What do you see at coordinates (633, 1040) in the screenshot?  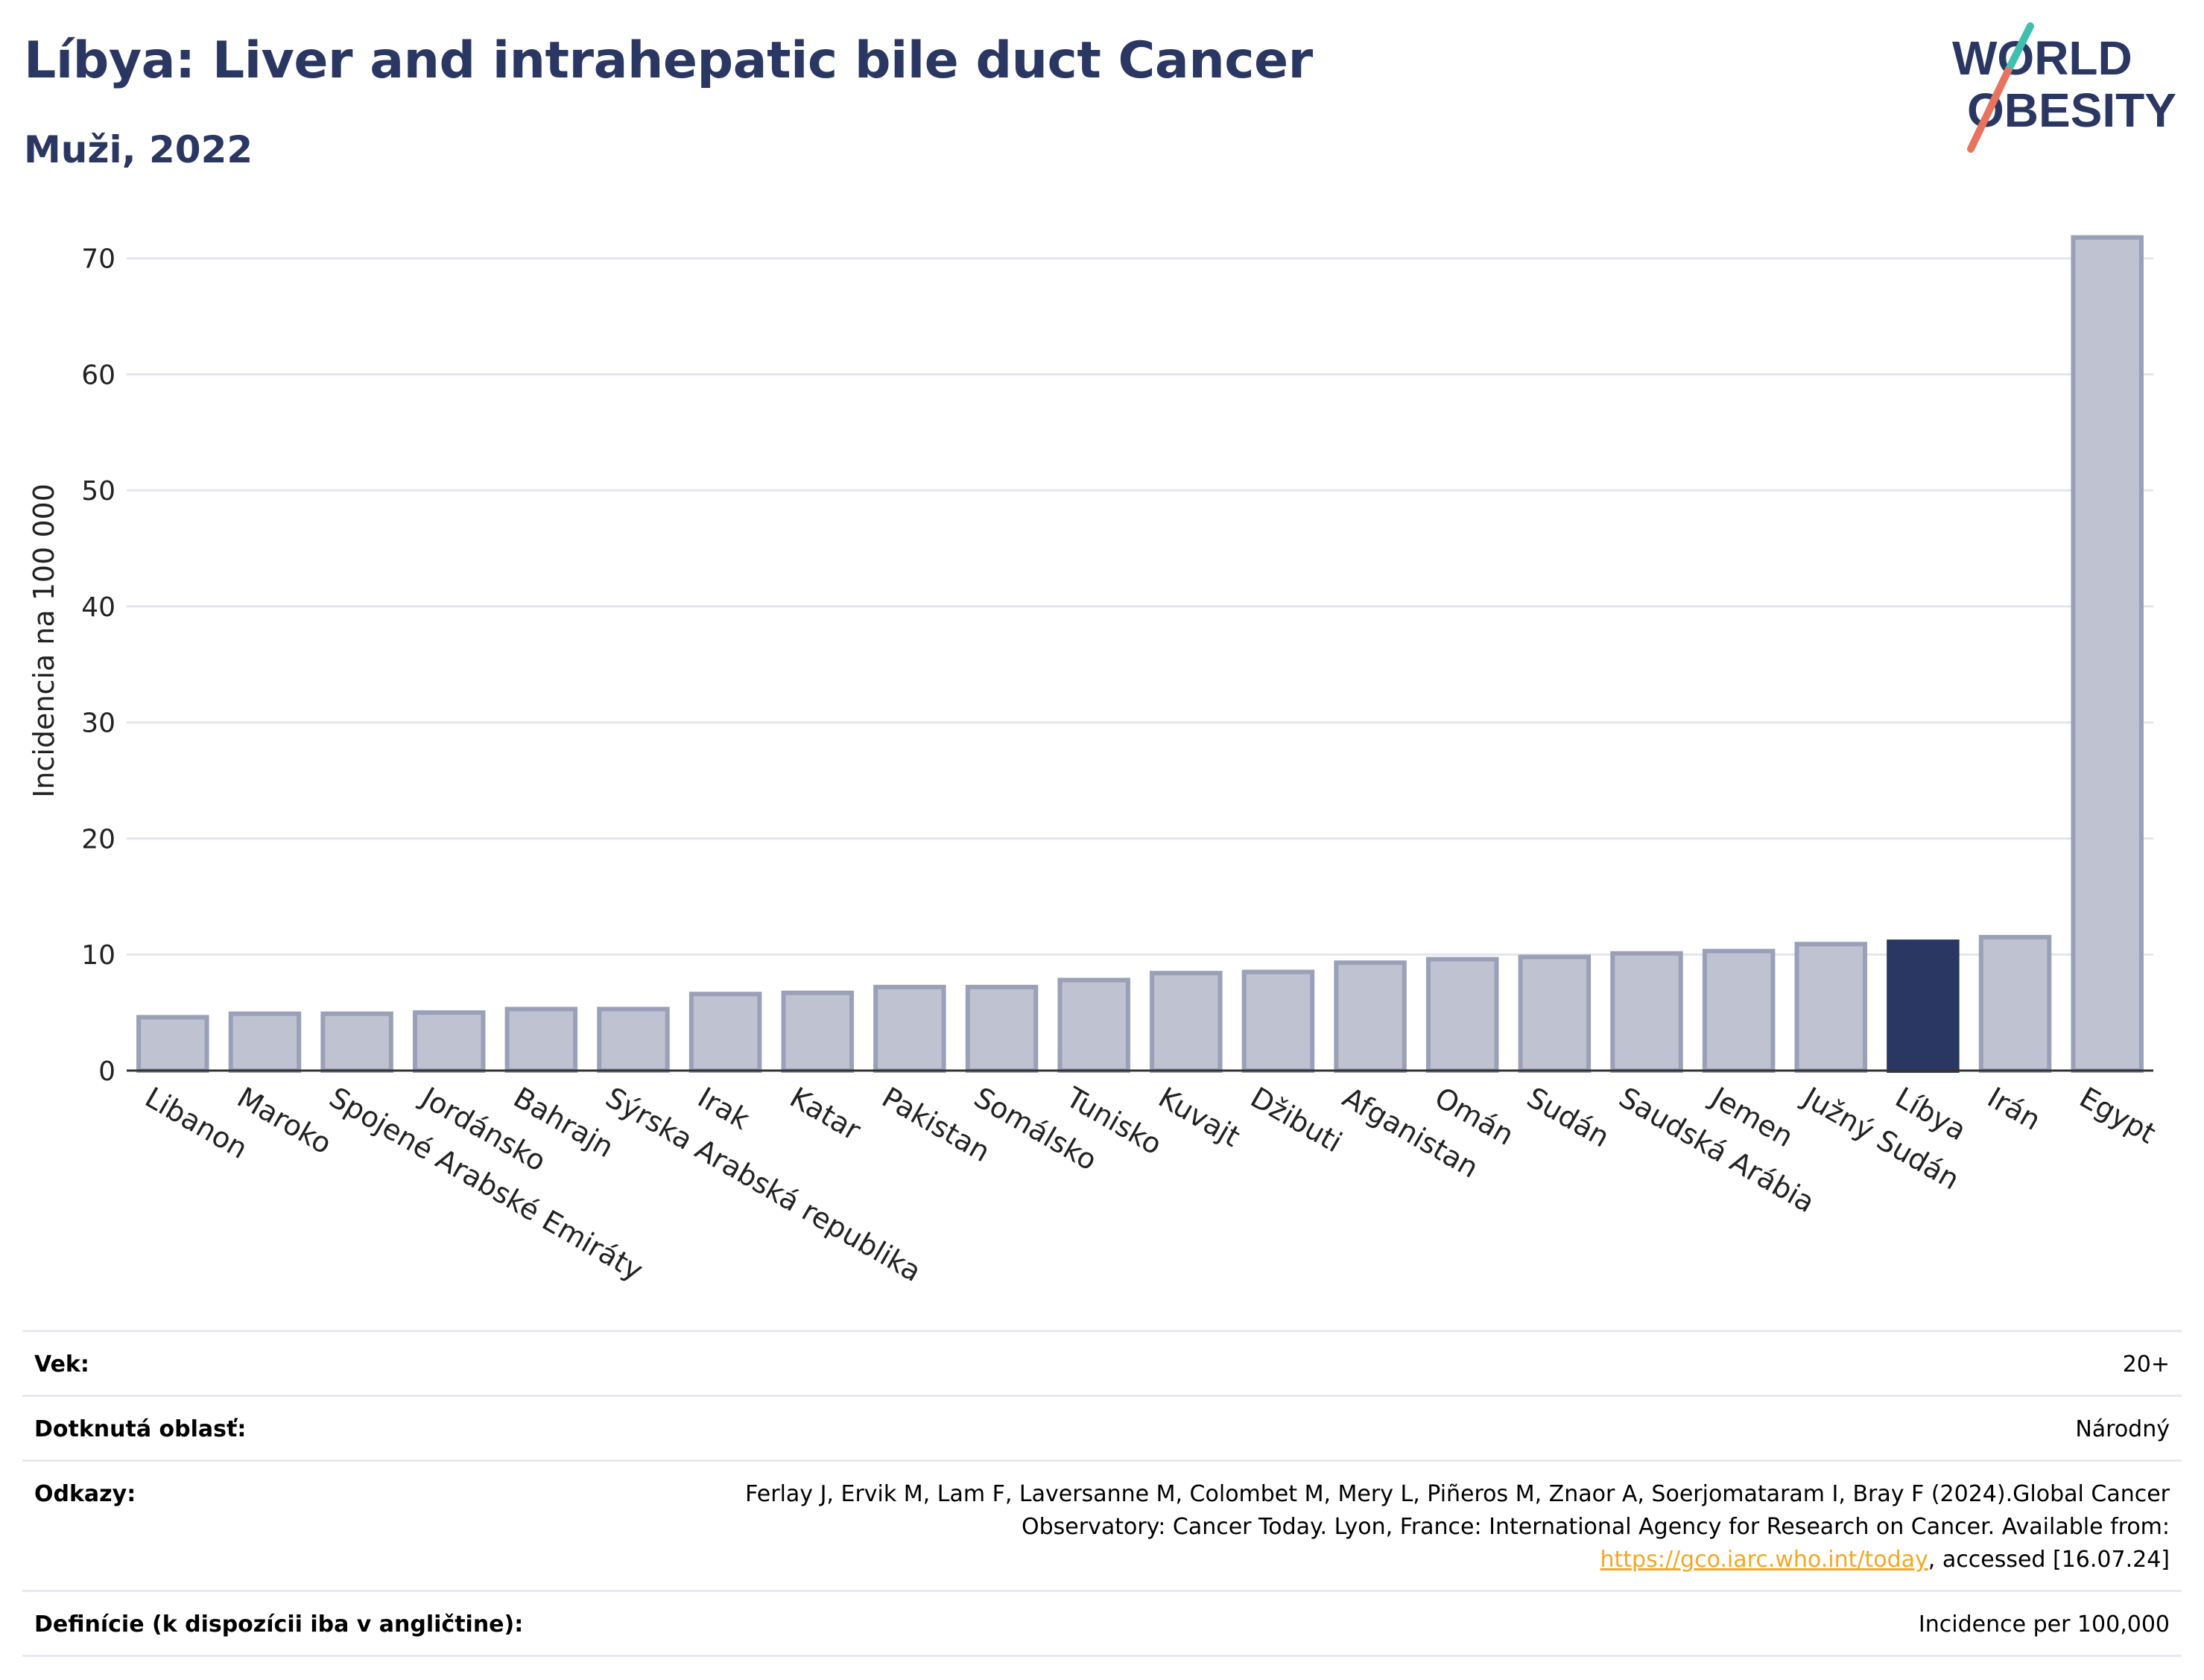 I see `bar-Sýrska Arabská republika` at bounding box center [633, 1040].